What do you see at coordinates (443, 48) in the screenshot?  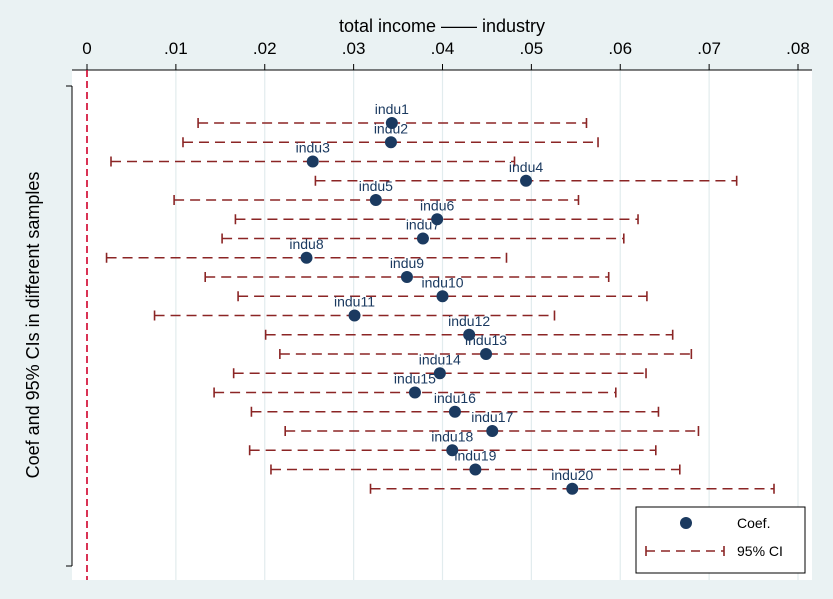 I see `x-tick-label: .04` at bounding box center [443, 48].